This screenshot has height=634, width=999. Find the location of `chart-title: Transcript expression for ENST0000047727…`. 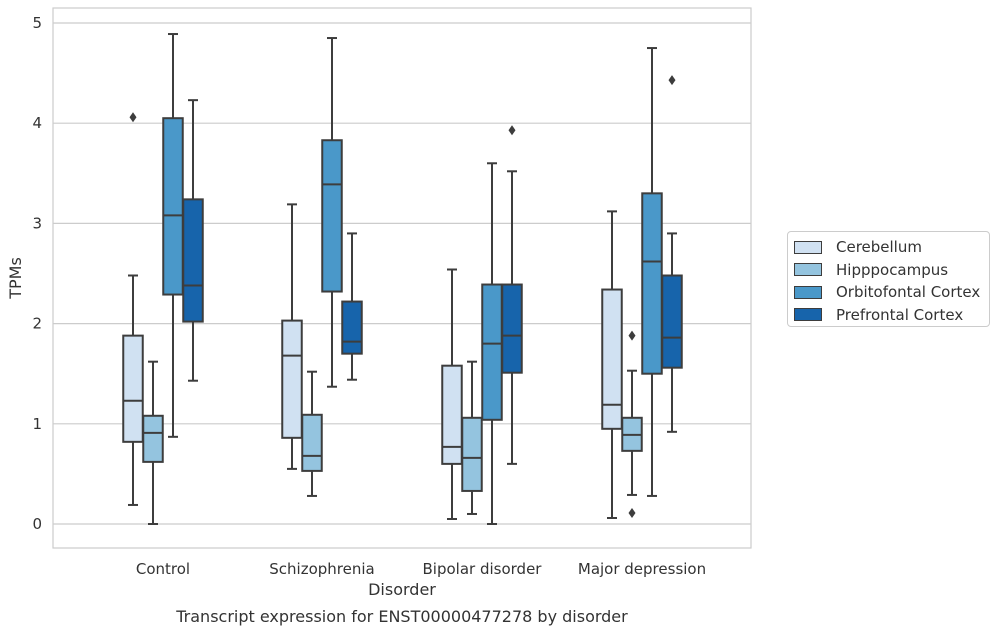

chart-title: Transcript expression for ENST0000047727… is located at coordinates (401, 616).